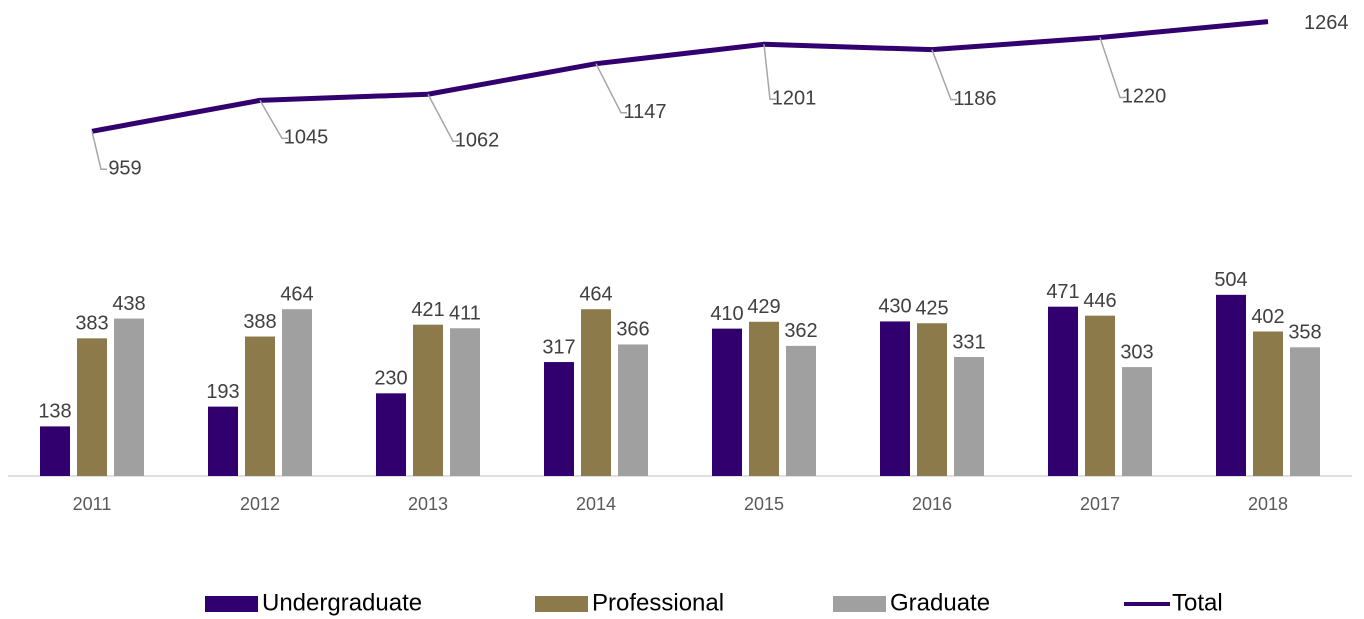 This screenshot has width=1364, height=619. What do you see at coordinates (92, 504) in the screenshot?
I see `x-tick-label: 2011` at bounding box center [92, 504].